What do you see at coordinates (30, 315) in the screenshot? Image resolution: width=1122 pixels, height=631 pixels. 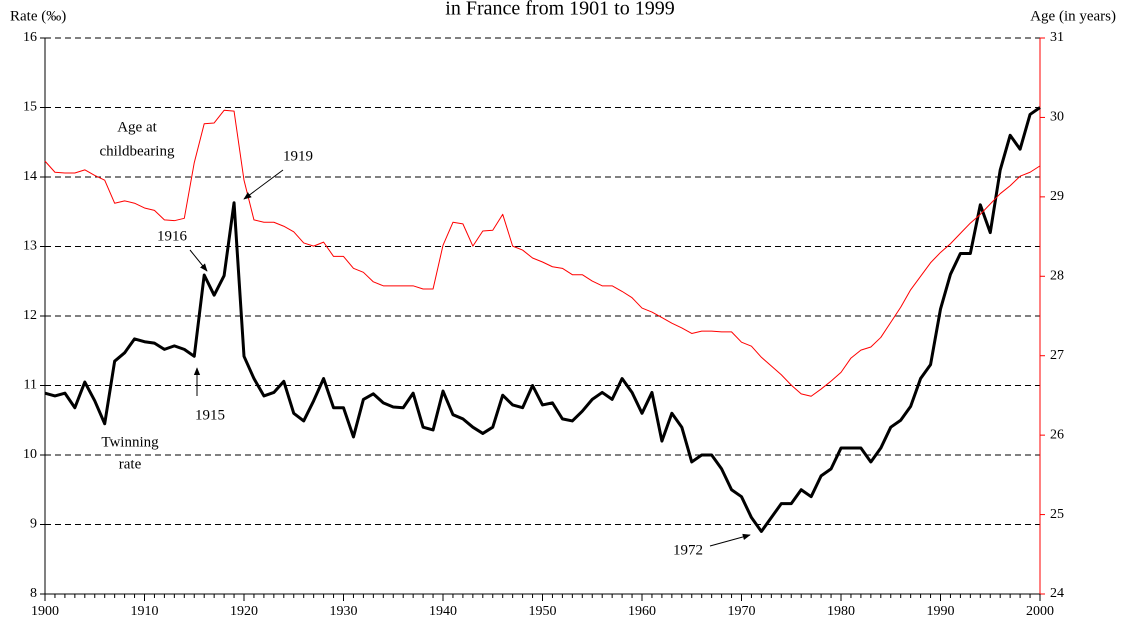 I see `y-tick-label: 12` at bounding box center [30, 315].